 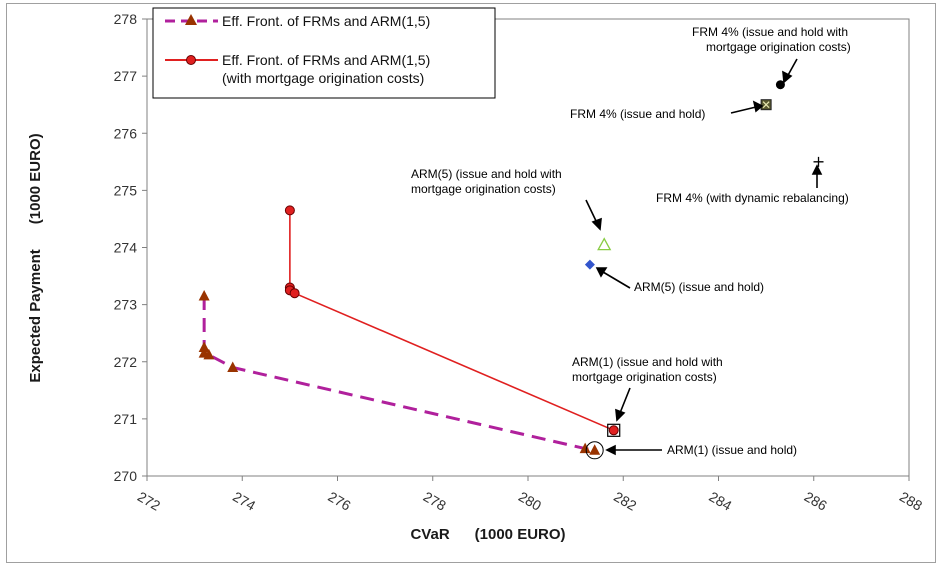 I want to click on point-frm-dyn, so click(x=818, y=161).